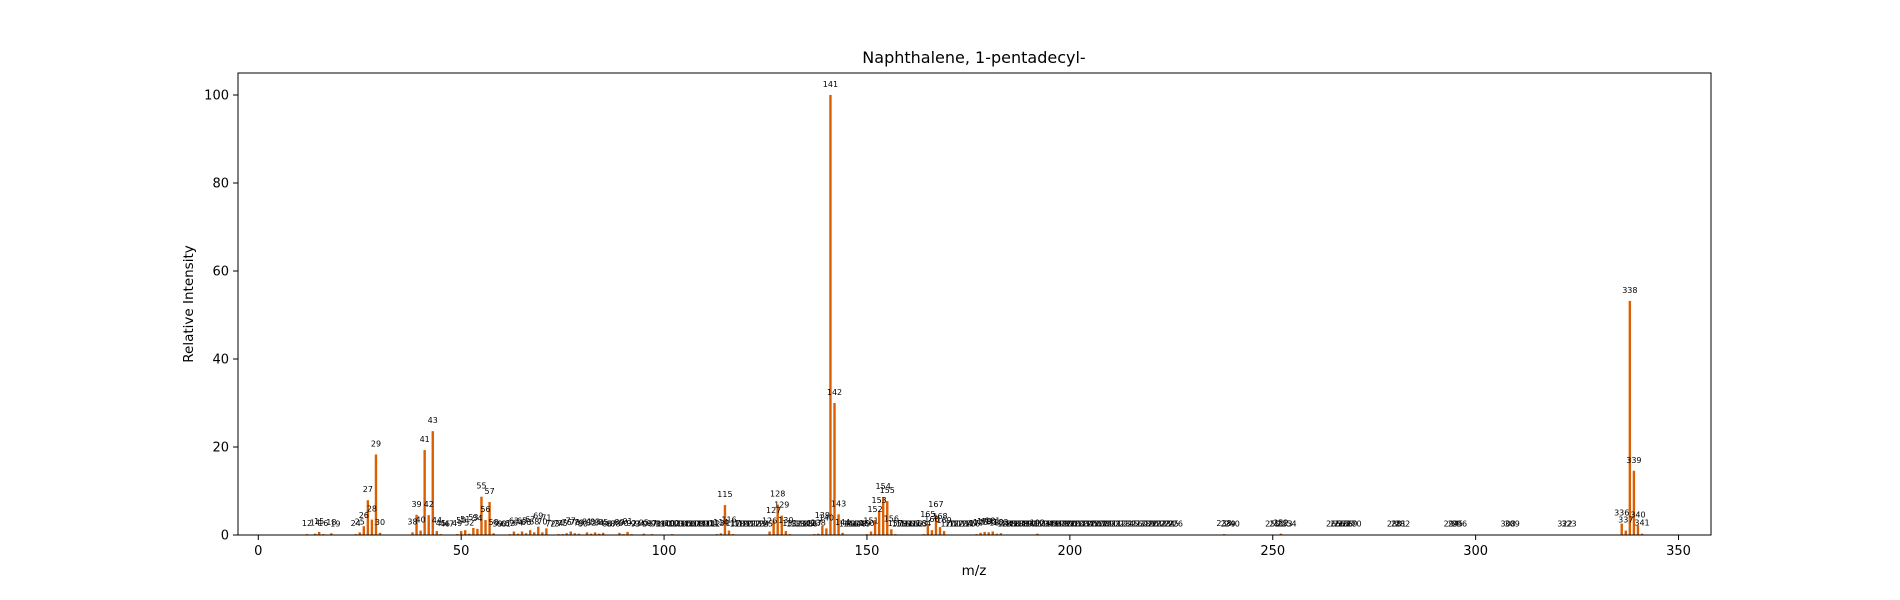 This screenshot has height=600, width=1900. I want to click on peak-label: 65, so click(522, 520).